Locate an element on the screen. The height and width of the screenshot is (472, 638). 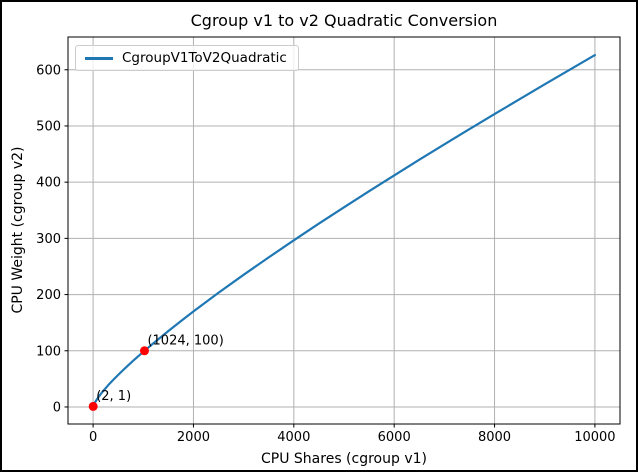
legend: CgroupV1ToV2Quadratic is located at coordinates (187, 58).